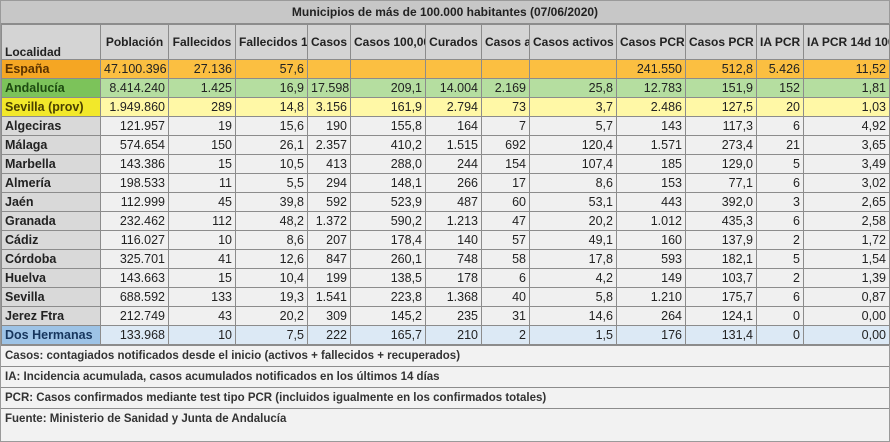  Describe the element at coordinates (780, 259) in the screenshot. I see `table-cell: 5` at that location.